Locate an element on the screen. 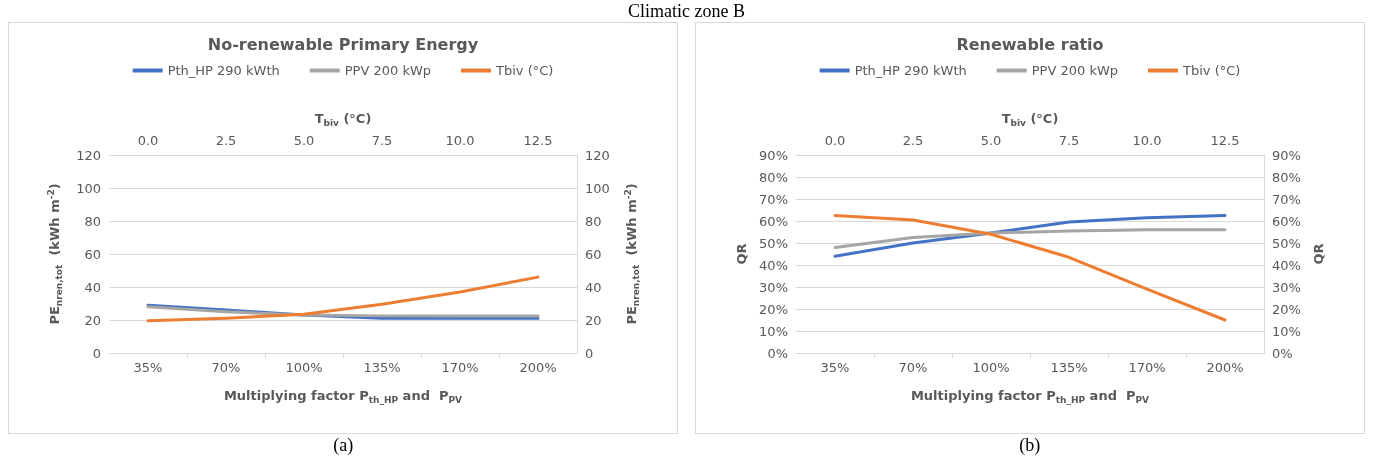  y-tick-label: 60 is located at coordinates (93, 254).